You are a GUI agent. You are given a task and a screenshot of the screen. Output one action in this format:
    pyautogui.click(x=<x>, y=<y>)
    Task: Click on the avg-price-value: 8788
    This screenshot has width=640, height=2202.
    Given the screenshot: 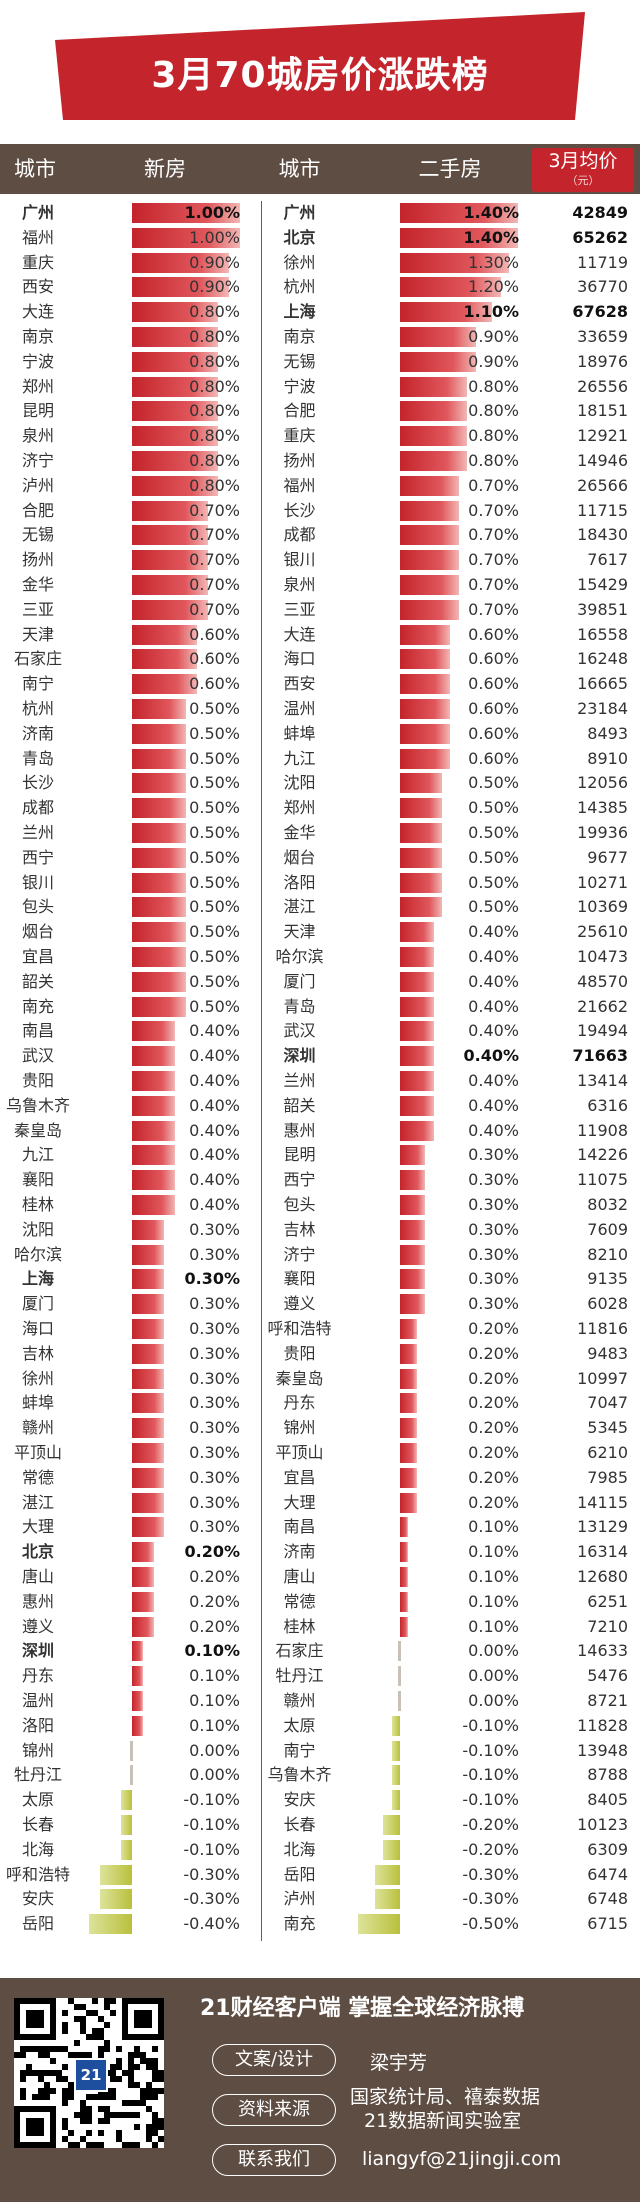 What is the action you would take?
    pyautogui.click(x=607, y=1775)
    